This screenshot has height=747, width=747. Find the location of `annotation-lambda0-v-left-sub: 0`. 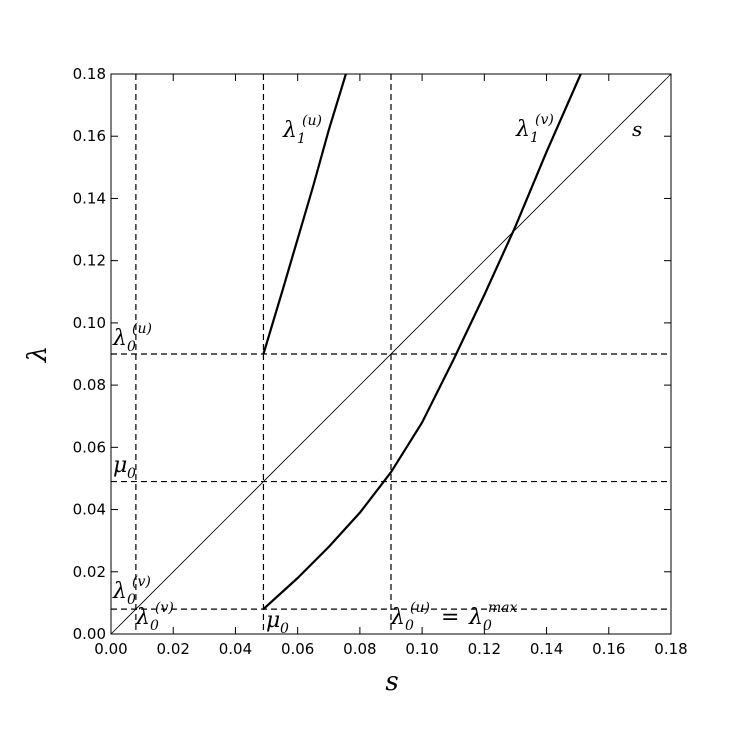

annotation-lambda0-v-left-sub: 0 is located at coordinates (131, 600).